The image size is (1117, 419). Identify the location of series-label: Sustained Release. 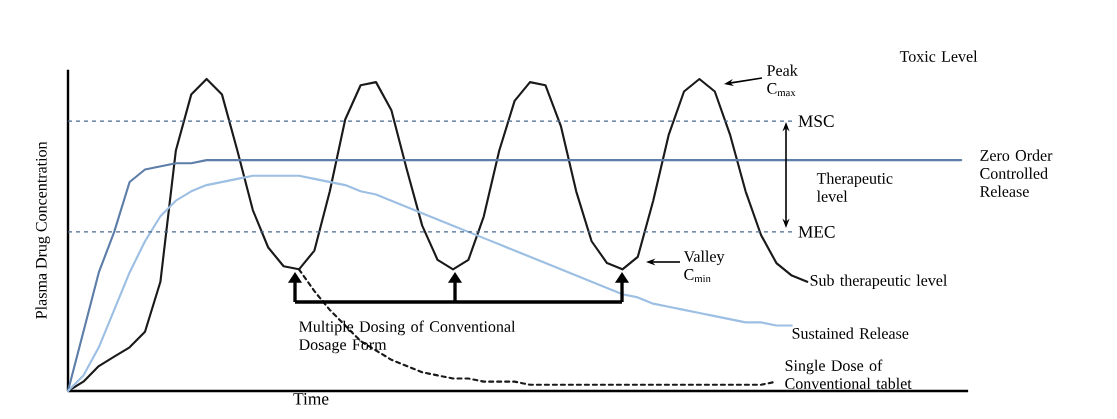
(850, 333).